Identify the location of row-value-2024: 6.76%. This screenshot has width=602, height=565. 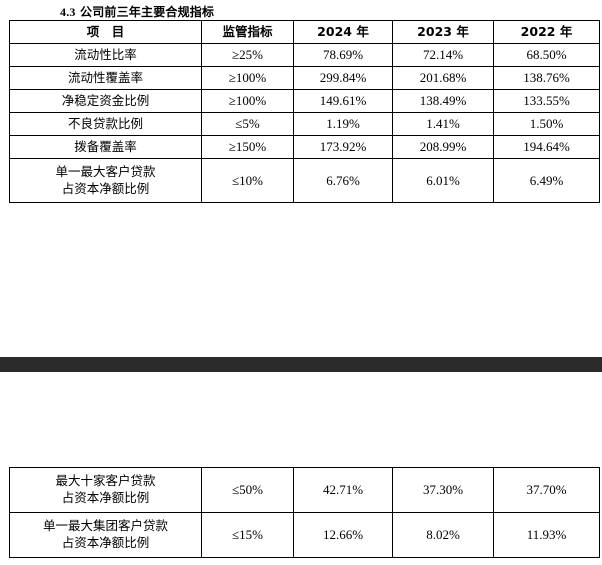
(343, 180).